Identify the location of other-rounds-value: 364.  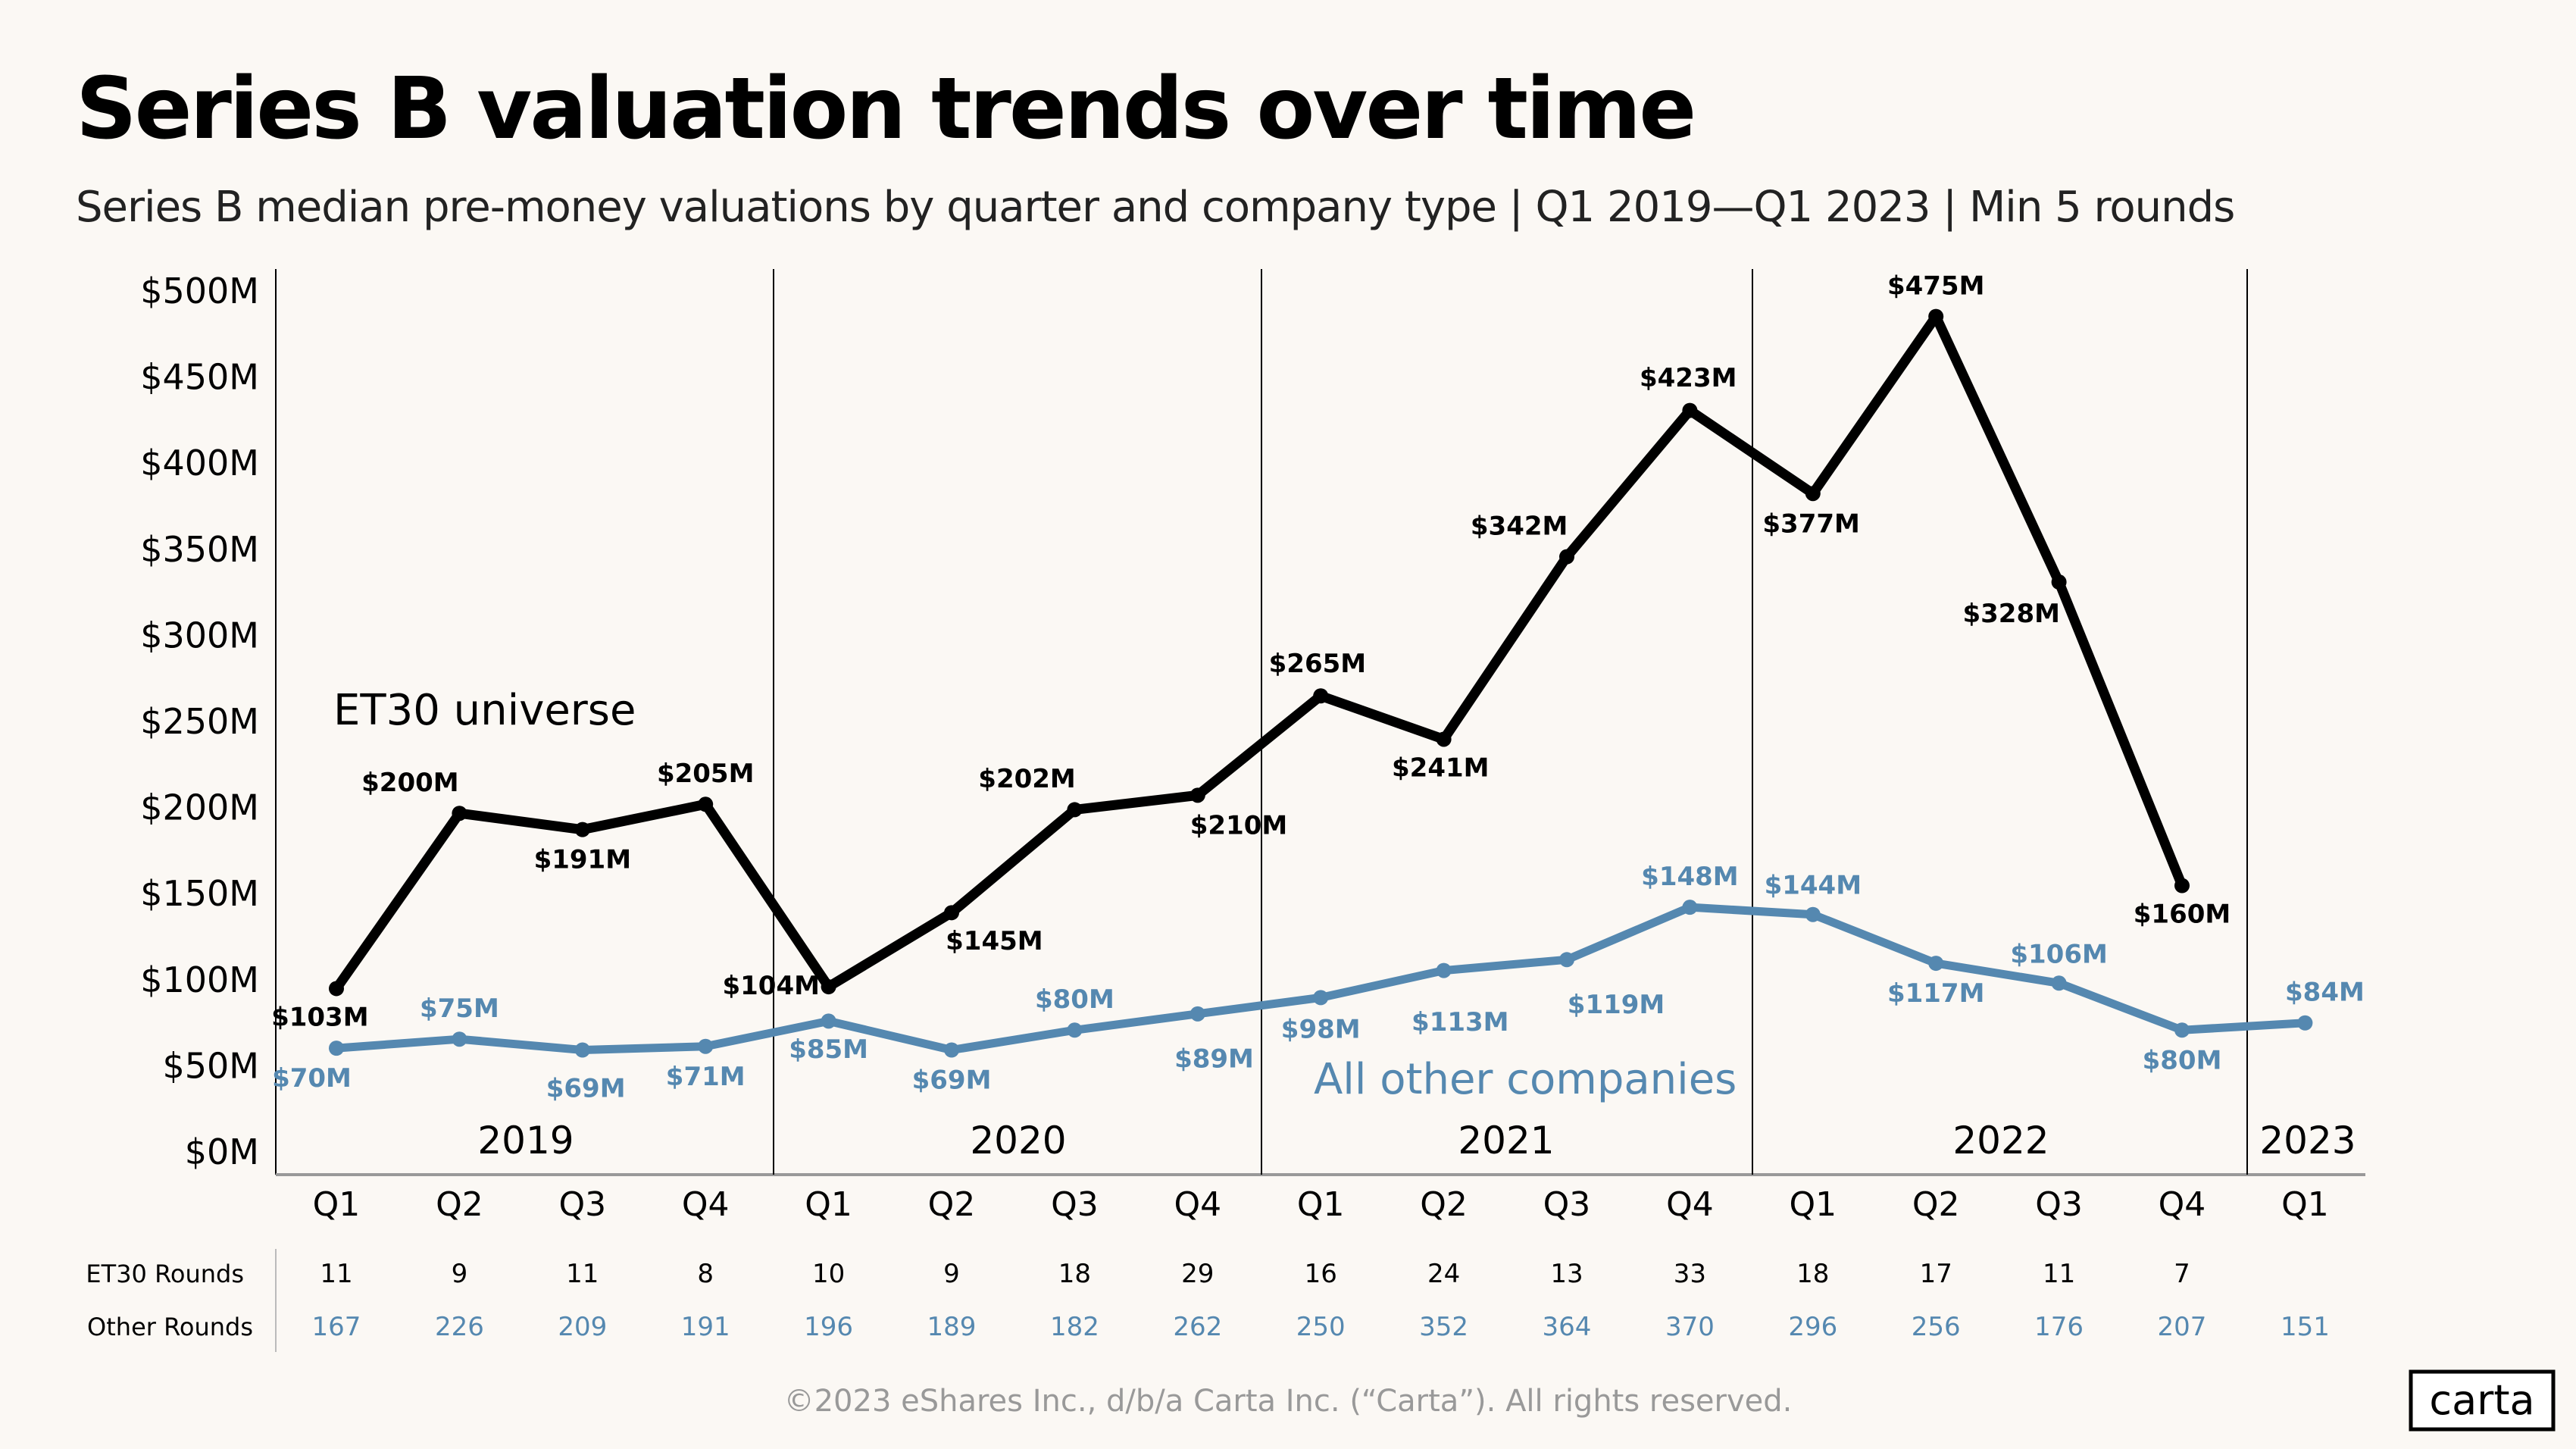
(1568, 1327).